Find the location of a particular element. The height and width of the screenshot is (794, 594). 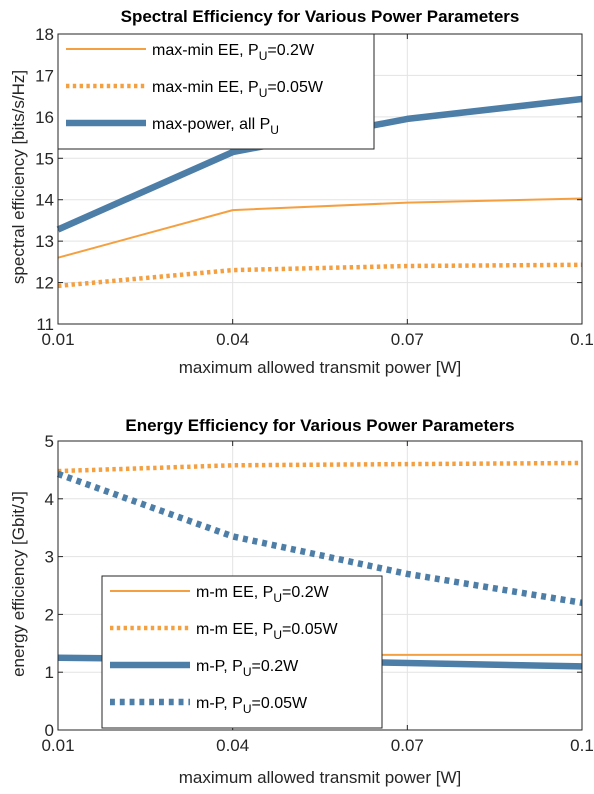

y-tick-label: 12 is located at coordinates (44, 283).